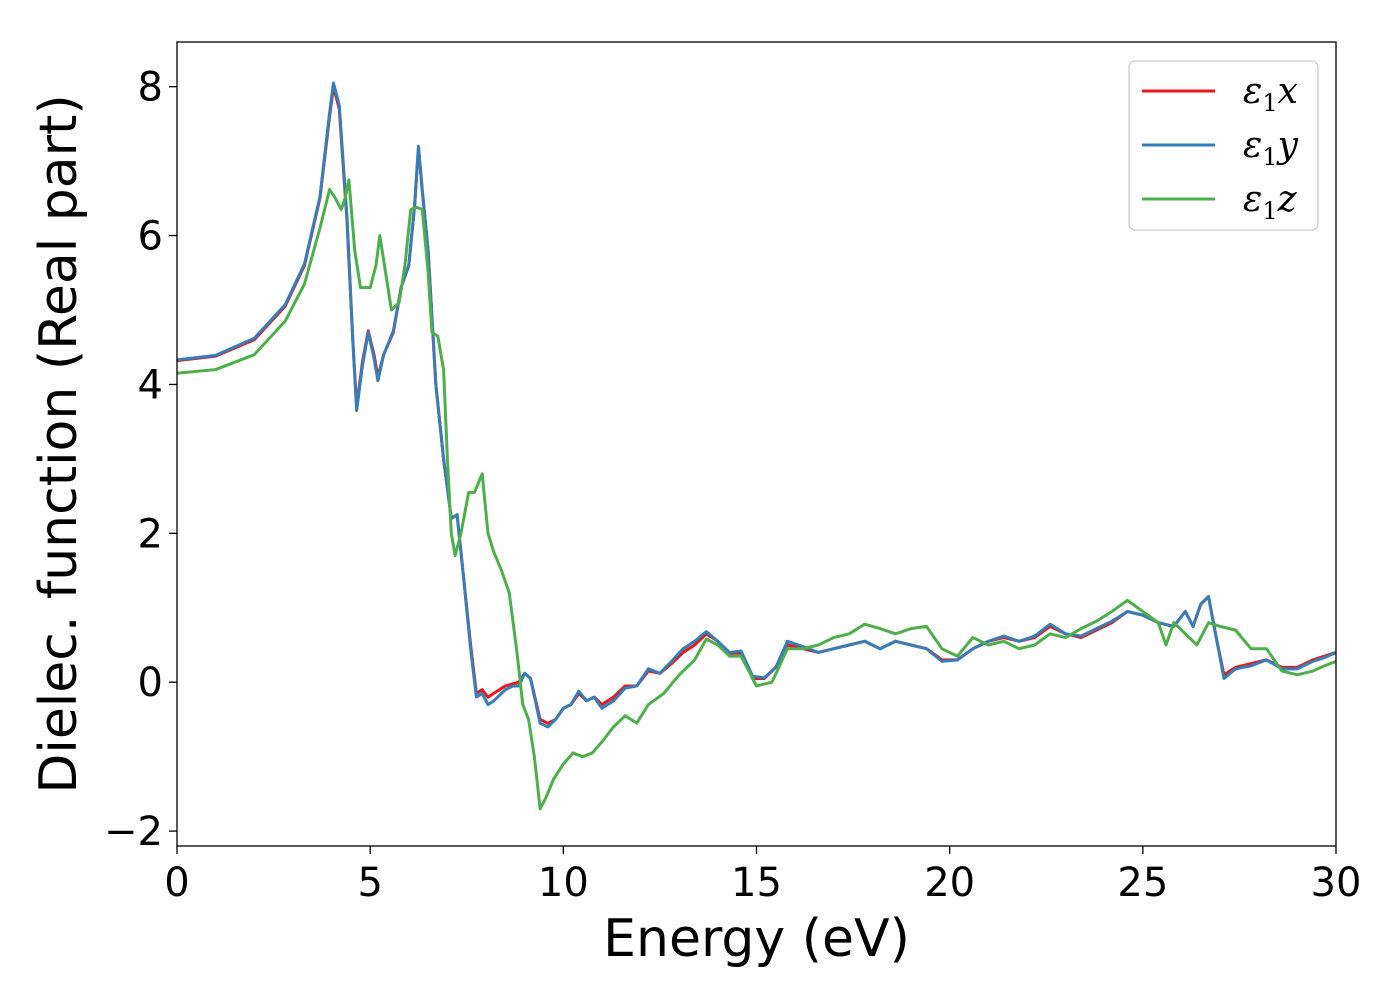  I want to click on y-tick-label: 4, so click(150, 385).